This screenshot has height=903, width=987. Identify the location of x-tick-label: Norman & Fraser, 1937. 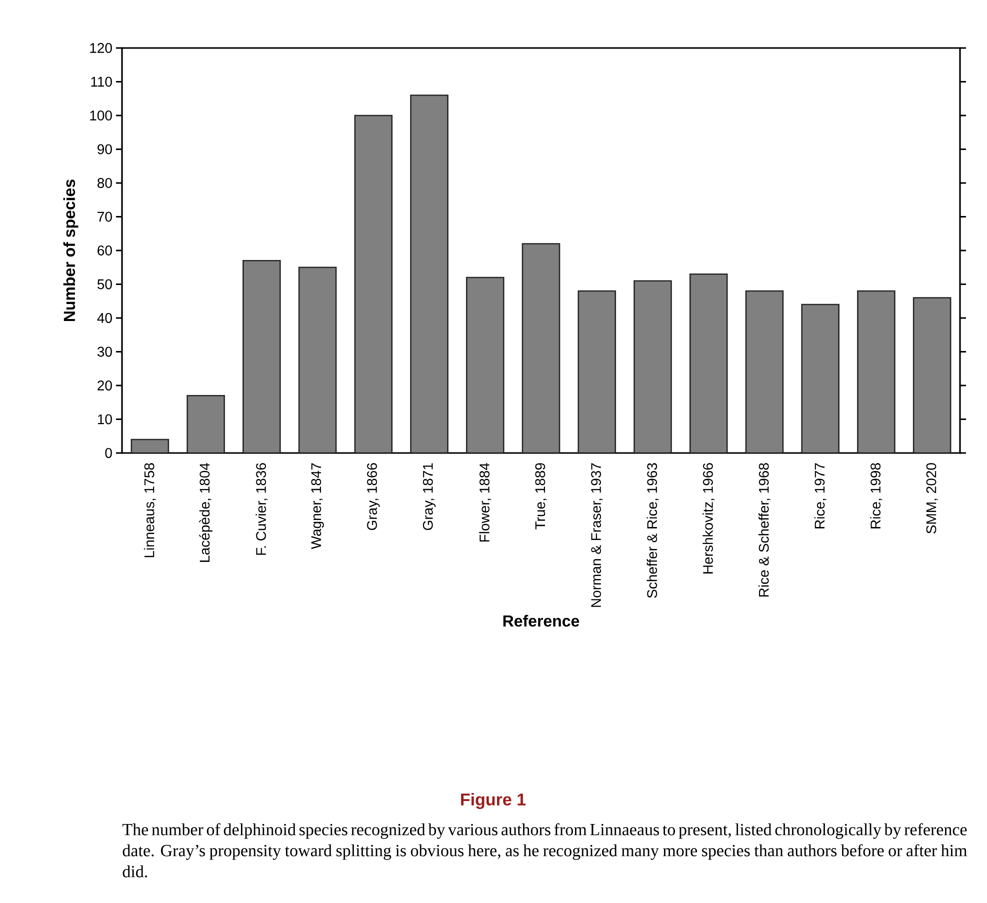
(597, 535).